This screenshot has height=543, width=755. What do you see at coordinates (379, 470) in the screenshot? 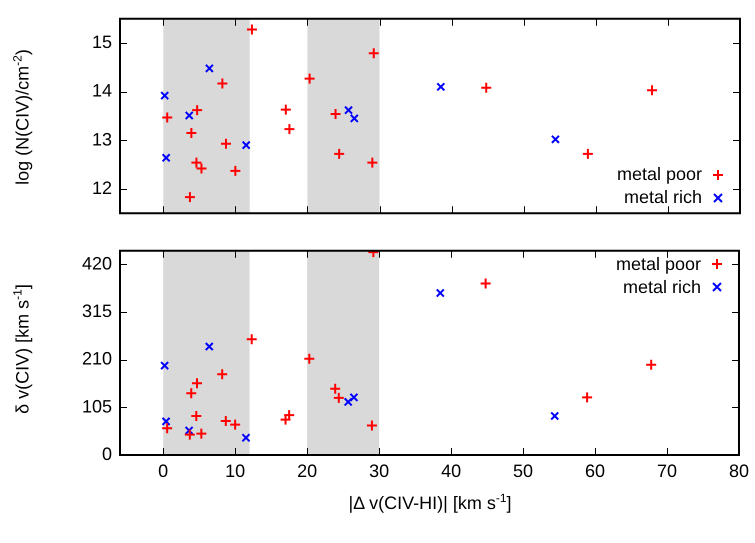
I see `x-tick-label: 30` at bounding box center [379, 470].